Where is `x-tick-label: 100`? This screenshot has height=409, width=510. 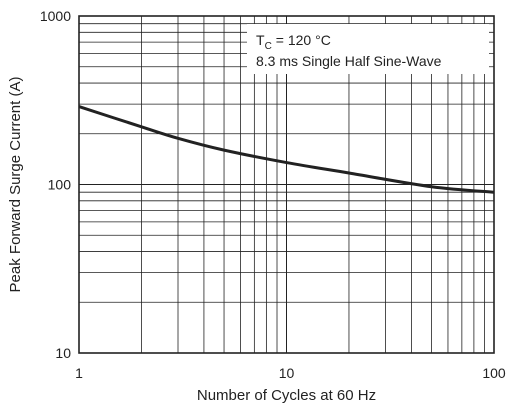
x-tick-label: 100 is located at coordinates (494, 373).